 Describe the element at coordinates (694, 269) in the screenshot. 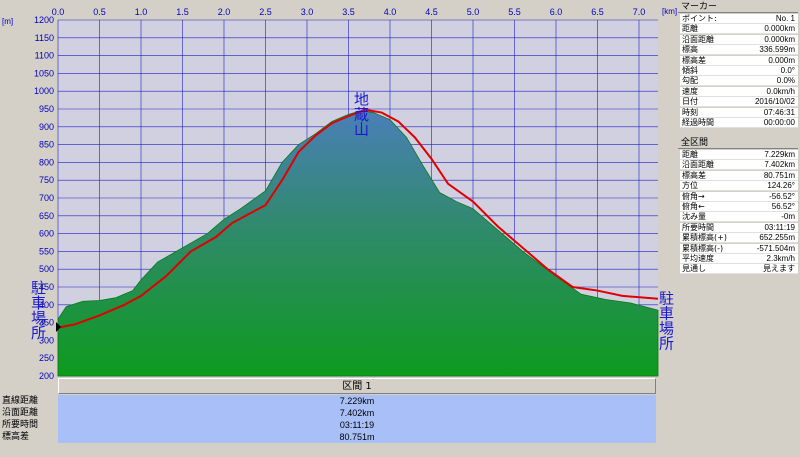

I see `panel-row-label: 見通し` at that location.